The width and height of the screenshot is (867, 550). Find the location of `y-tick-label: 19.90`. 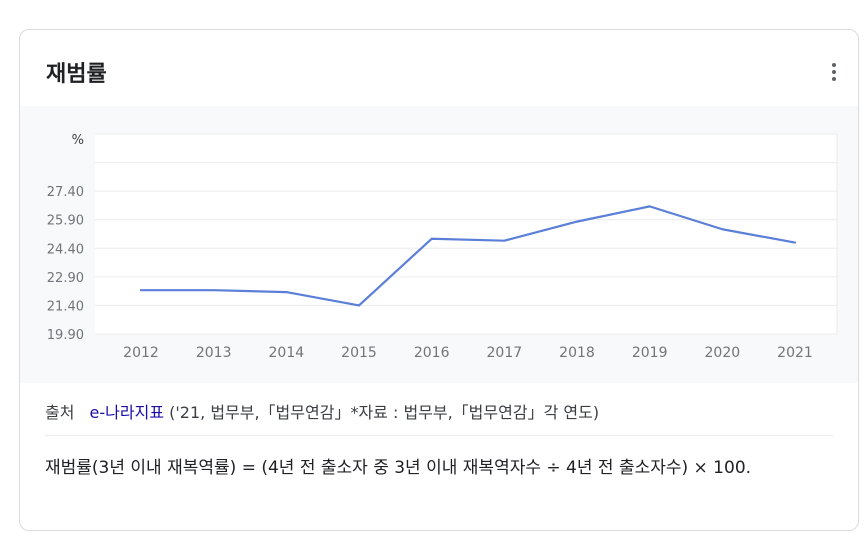

y-tick-label: 19.90 is located at coordinates (65, 335).